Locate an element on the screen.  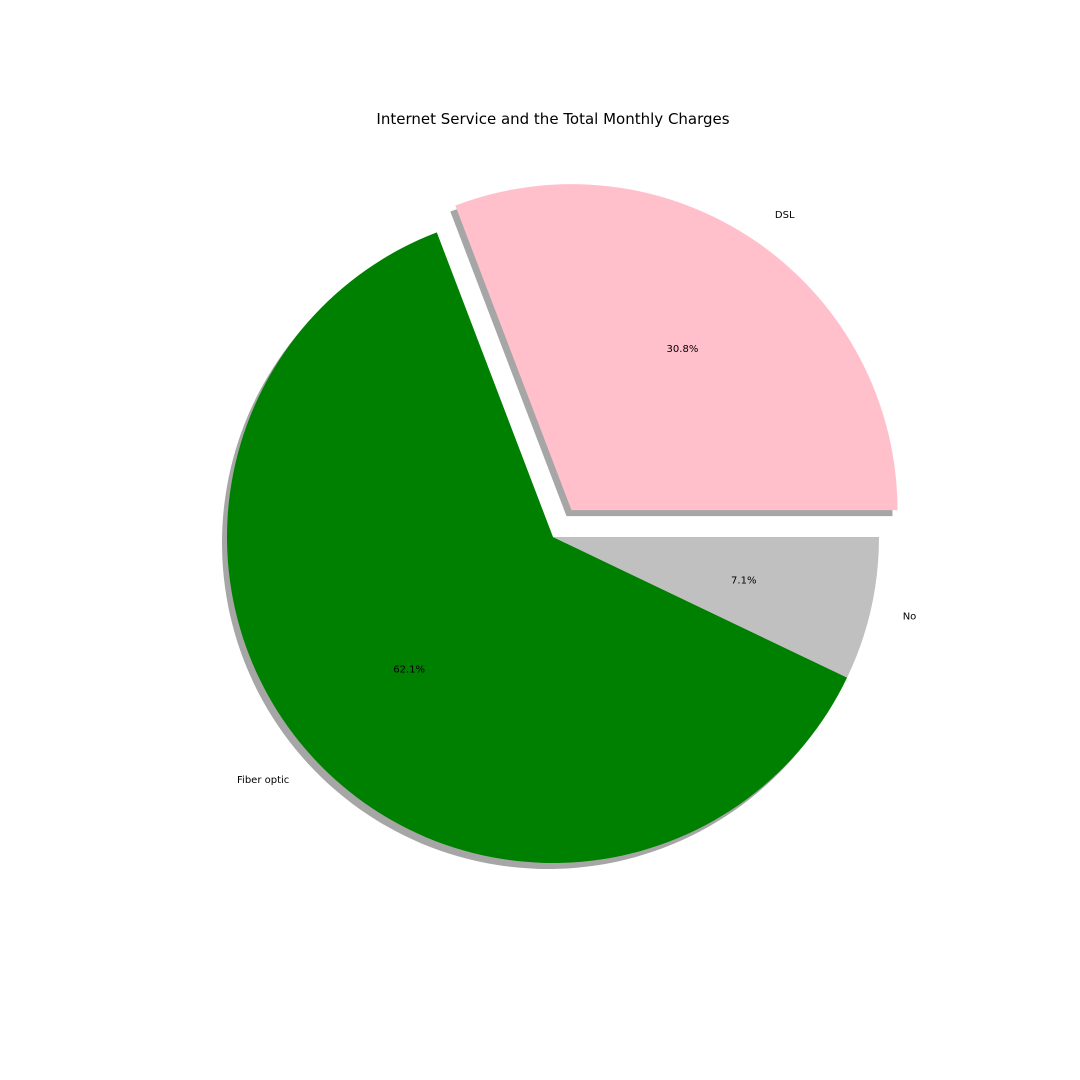
pie-slice-no is located at coordinates (716, 607).